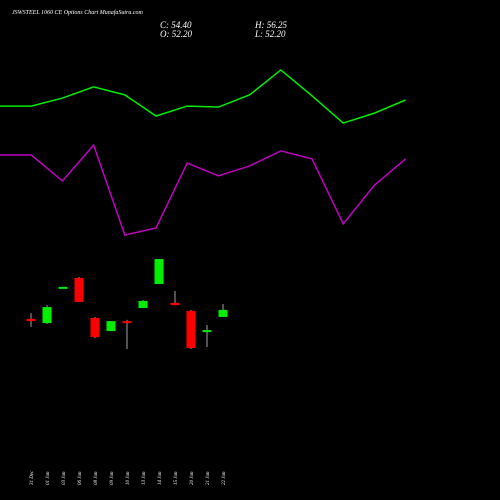  I want to click on close-text: C: 54.40, so click(176, 25).